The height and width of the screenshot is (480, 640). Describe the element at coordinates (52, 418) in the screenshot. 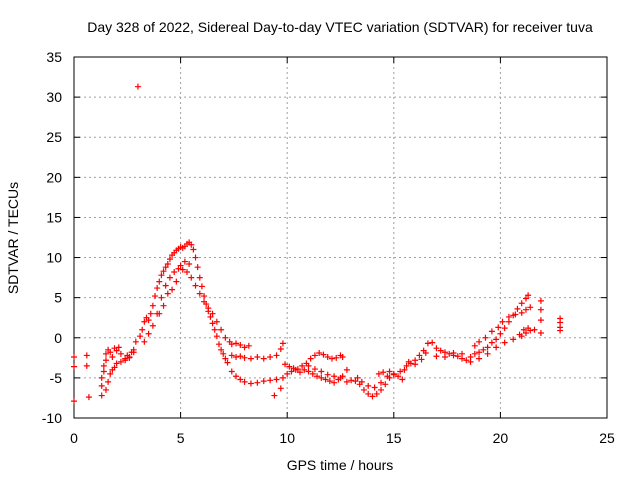

I see `y-tick-label: -10` at that location.